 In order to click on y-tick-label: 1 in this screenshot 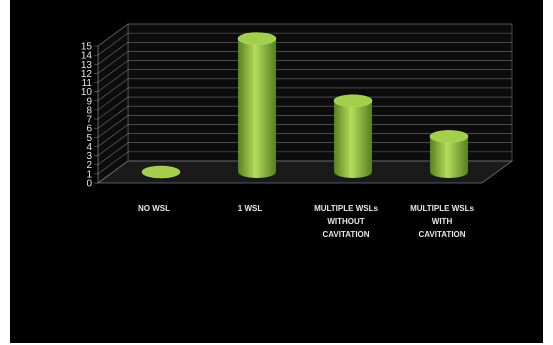, I will do `click(89, 174)`.